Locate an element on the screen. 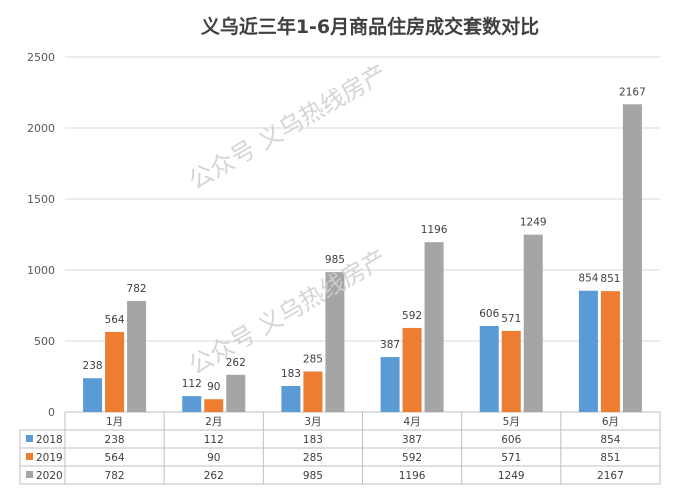 This screenshot has width=675, height=503. y-tick-label-2500: 2500 is located at coordinates (41, 57).